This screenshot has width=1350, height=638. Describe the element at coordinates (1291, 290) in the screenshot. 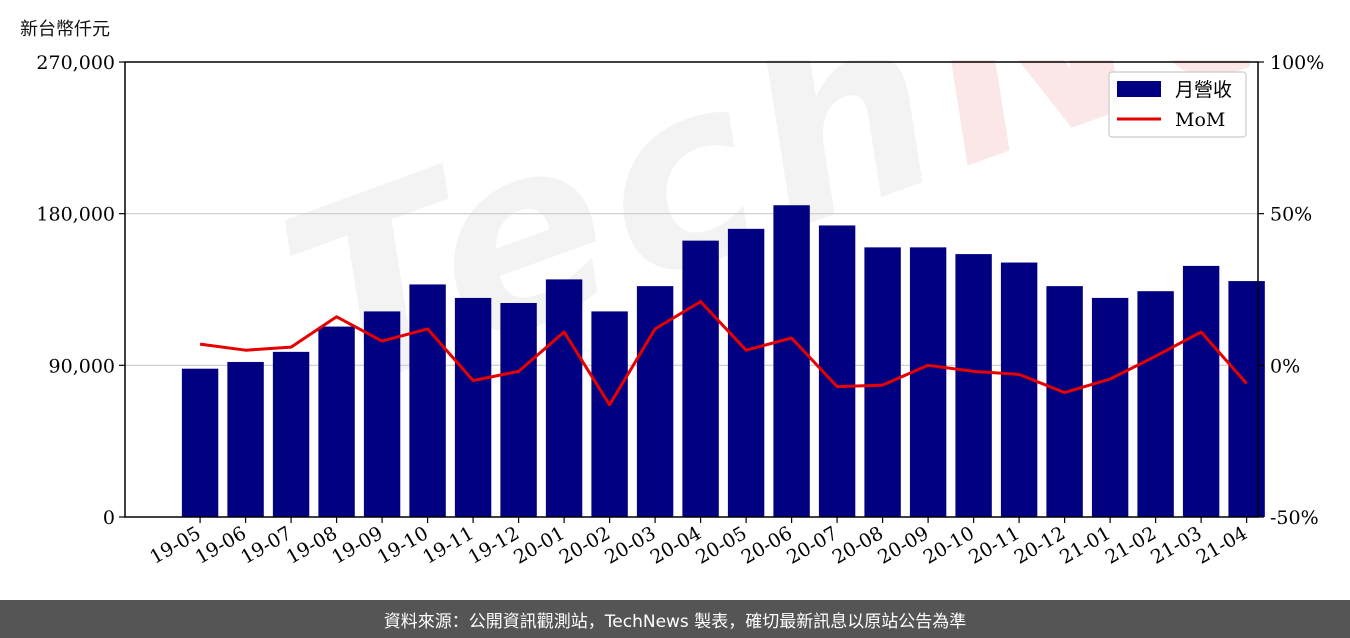

I see `right-axis: -50% 0% 50% 100%` at that location.